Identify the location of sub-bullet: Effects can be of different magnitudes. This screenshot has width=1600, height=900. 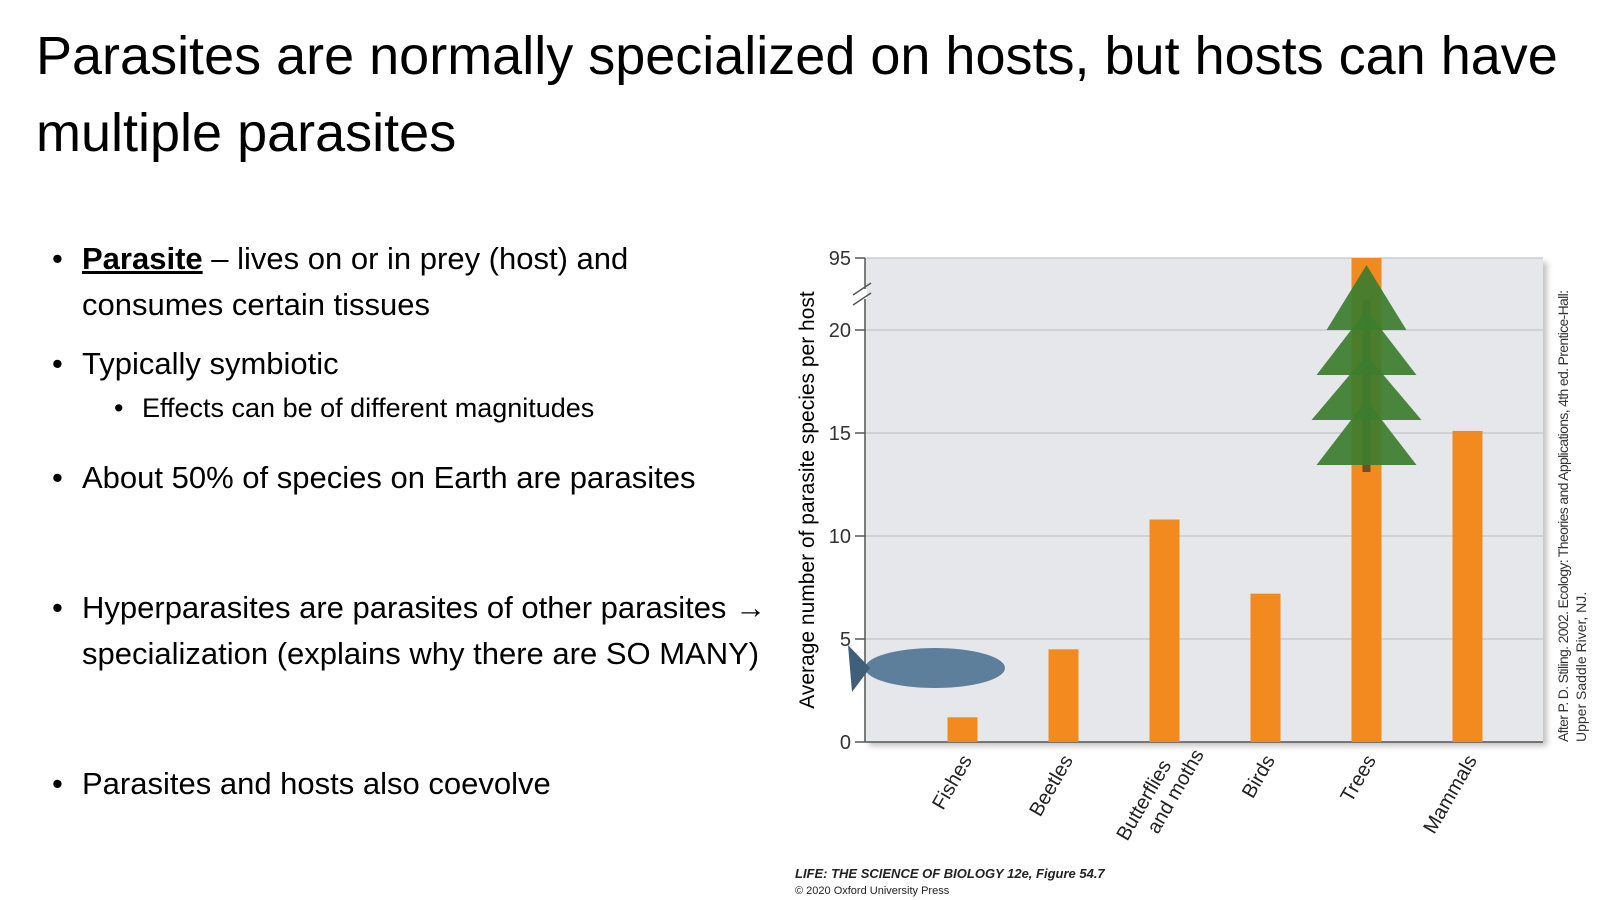
(473, 408).